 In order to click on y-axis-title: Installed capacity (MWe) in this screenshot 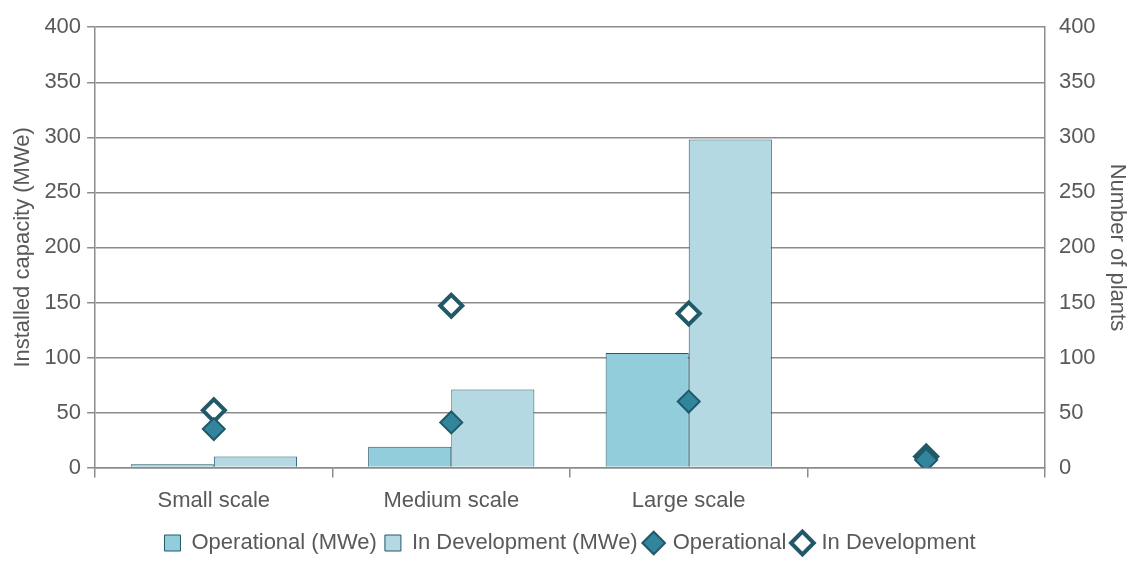, I will do `click(22, 247)`.